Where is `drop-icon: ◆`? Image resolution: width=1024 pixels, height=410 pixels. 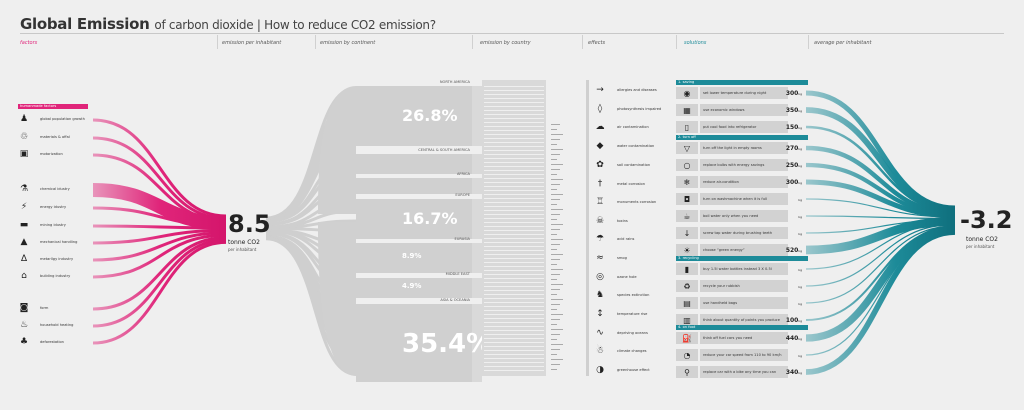 drop-icon: ◆ is located at coordinates (600, 146).